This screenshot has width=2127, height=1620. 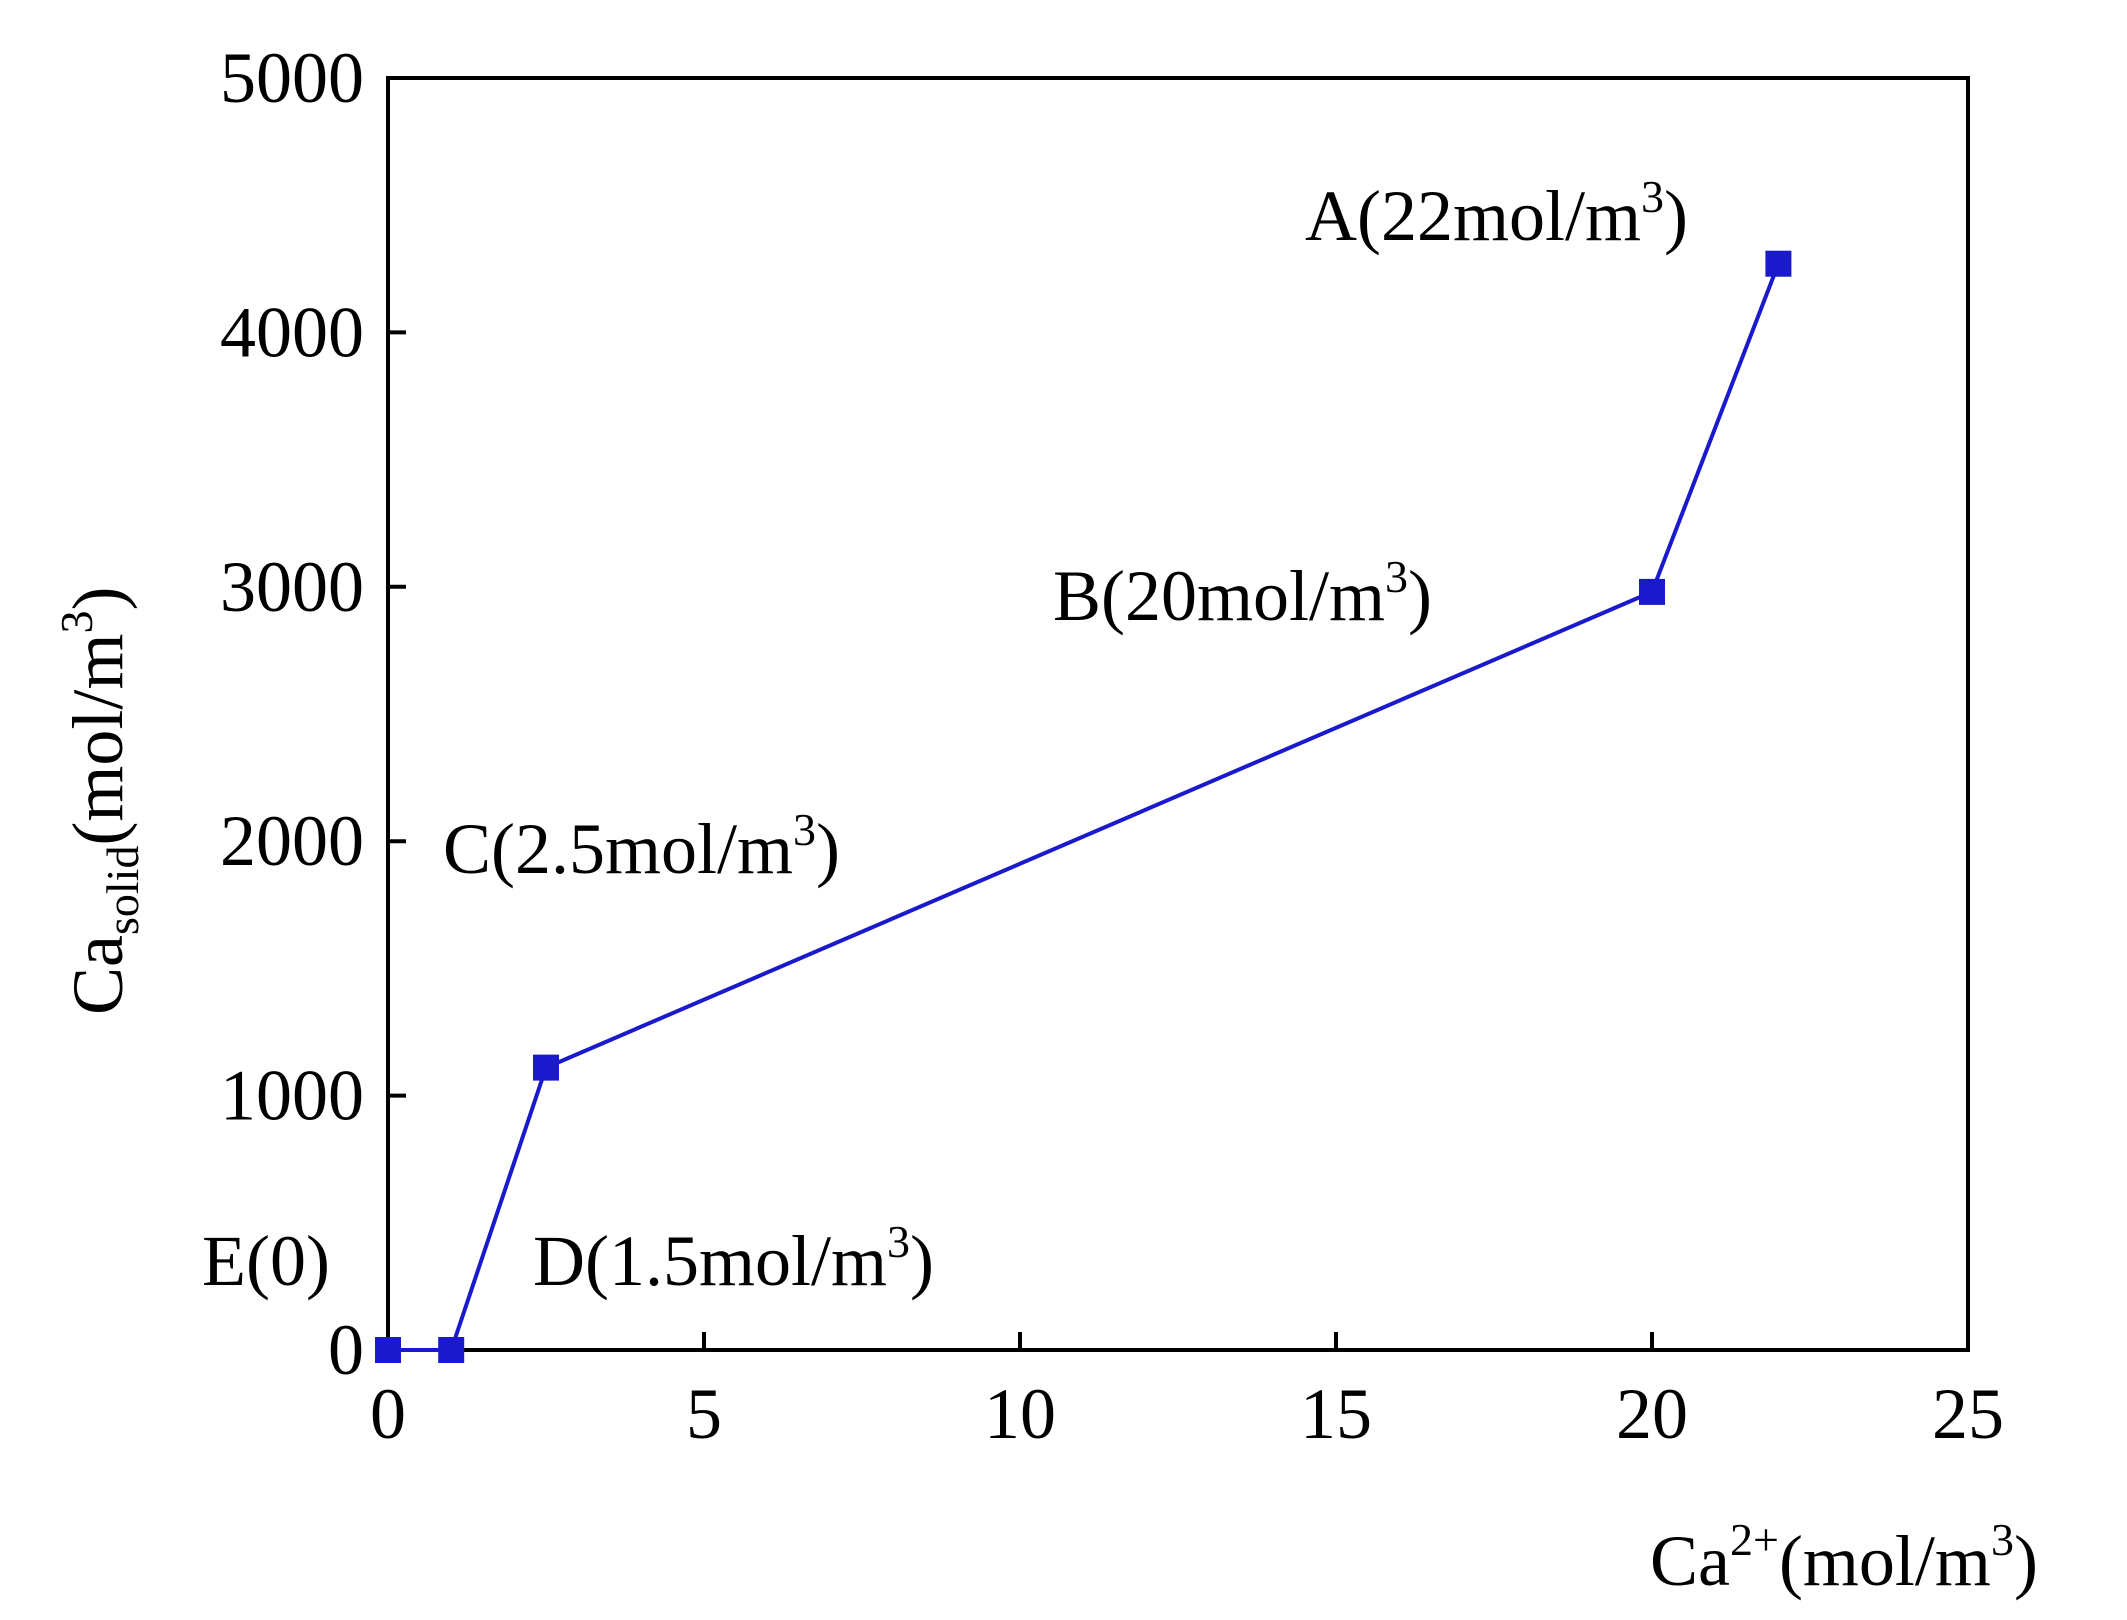 What do you see at coordinates (292, 1096) in the screenshot?
I see `y-tick-label: 1000` at bounding box center [292, 1096].